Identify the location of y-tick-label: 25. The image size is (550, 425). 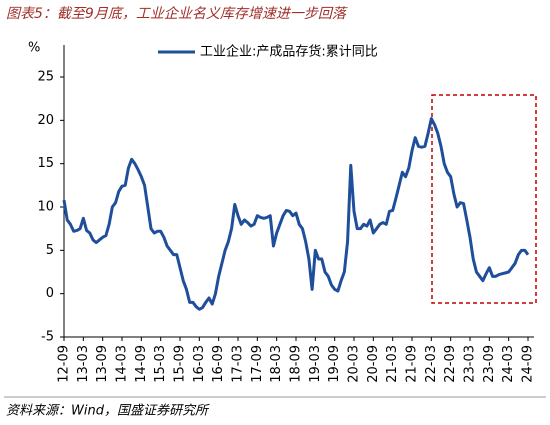
(45, 77).